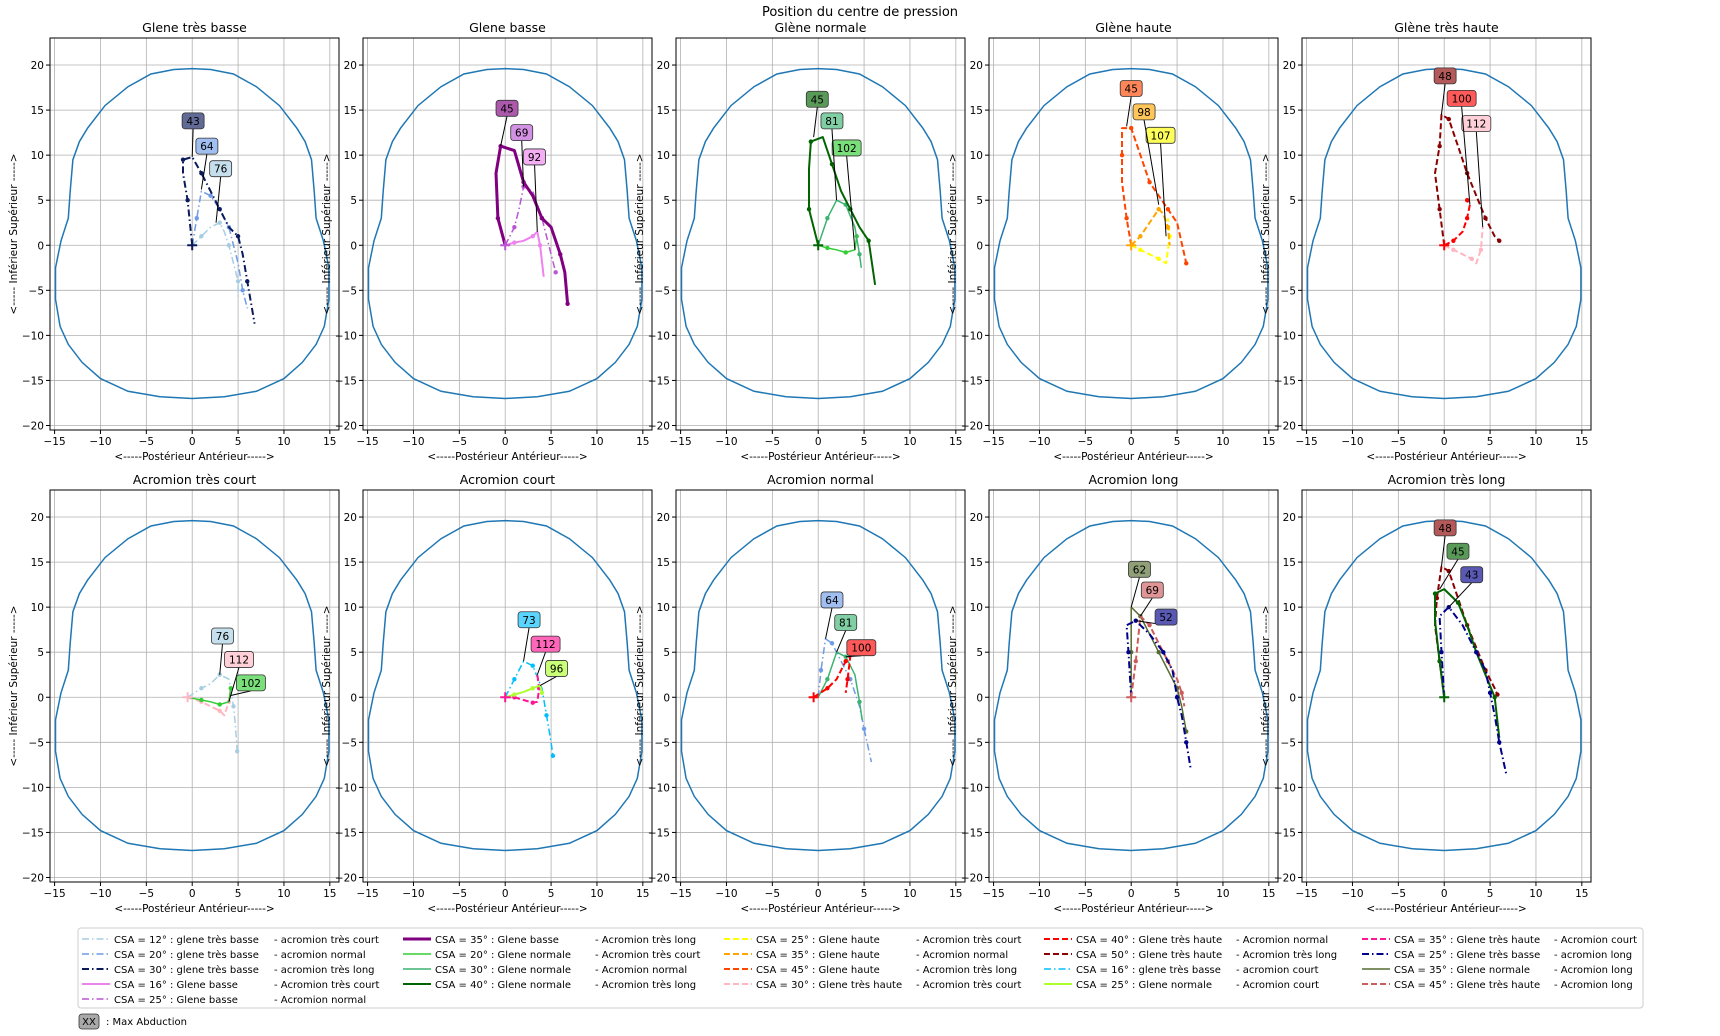 The width and height of the screenshot is (1720, 1036). What do you see at coordinates (1134, 479) in the screenshot?
I see `subplot-title: Acromion long` at bounding box center [1134, 479].